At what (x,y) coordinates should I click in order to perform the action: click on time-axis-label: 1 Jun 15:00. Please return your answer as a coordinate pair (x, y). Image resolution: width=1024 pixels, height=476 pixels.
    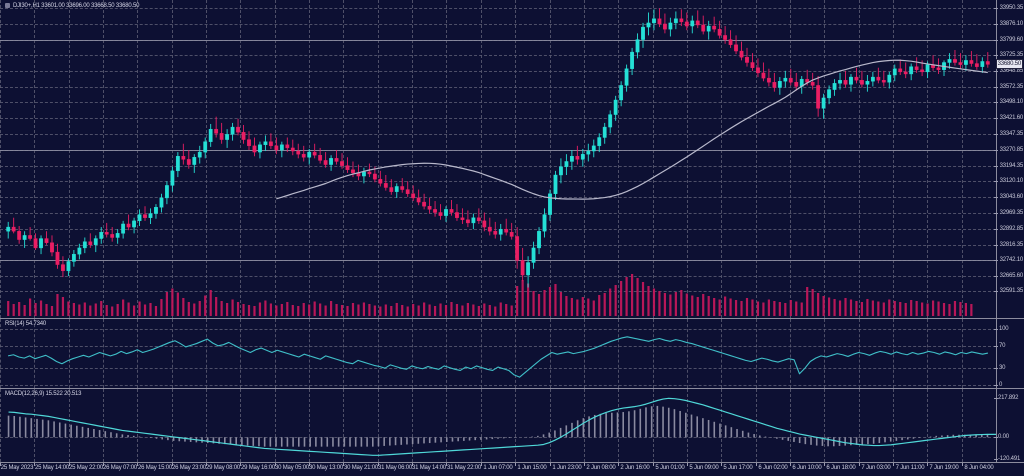
    Looking at the image, I should click on (532, 468).